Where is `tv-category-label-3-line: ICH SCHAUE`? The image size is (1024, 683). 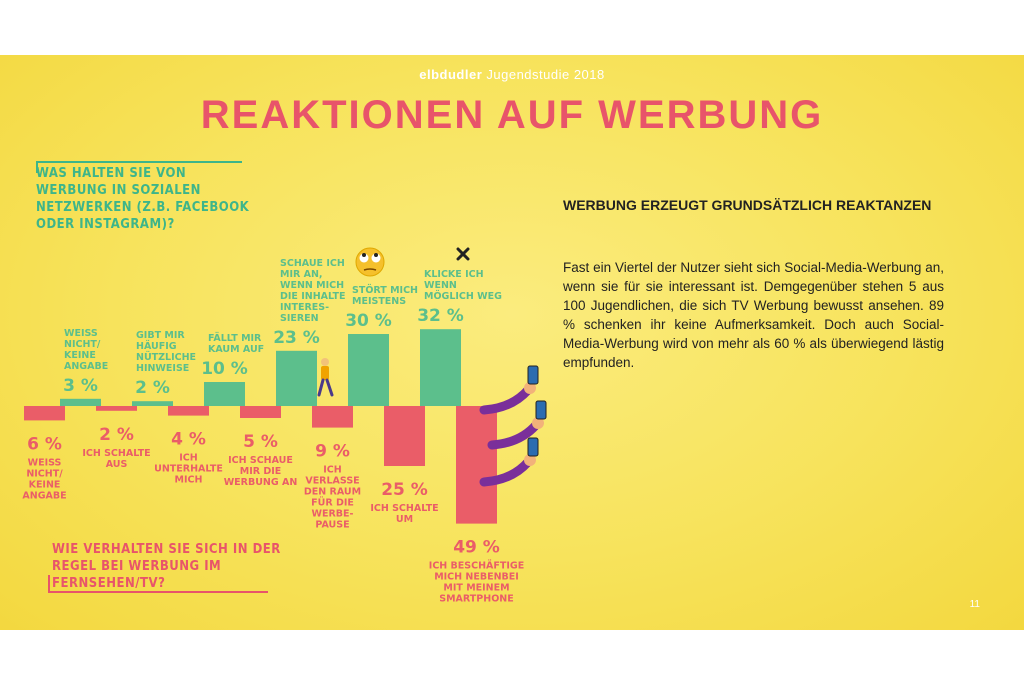 tv-category-label-3-line: ICH SCHAUE is located at coordinates (260, 460).